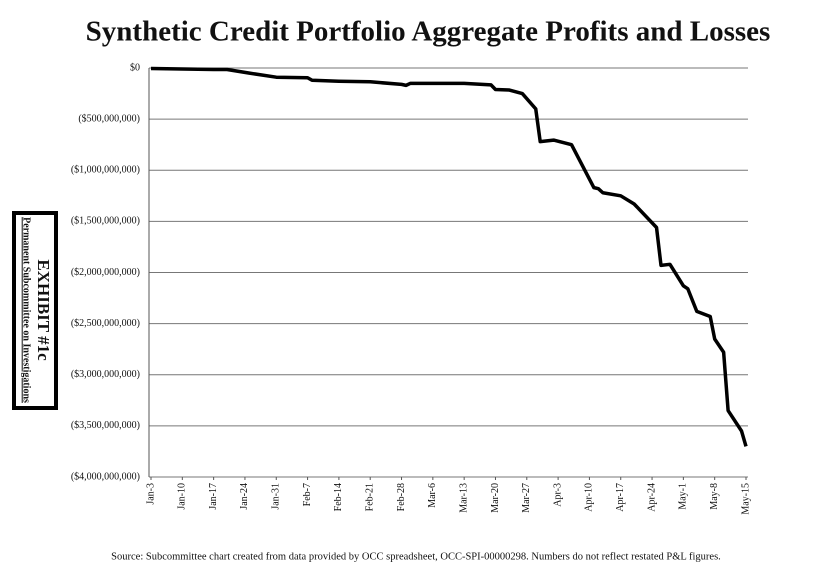 This screenshot has width=832, height=578. I want to click on y-tick-label: ($4,000,000,000), so click(105, 476).